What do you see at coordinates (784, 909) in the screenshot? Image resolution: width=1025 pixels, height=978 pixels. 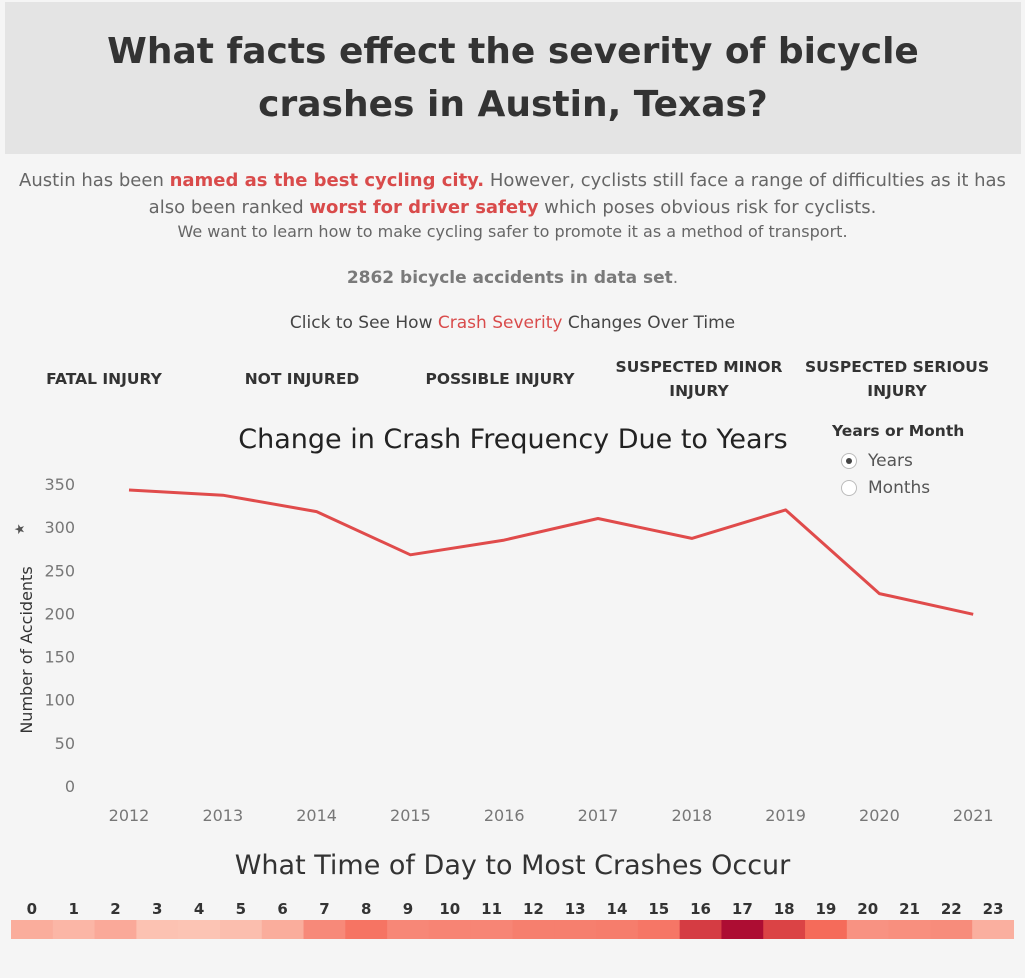 I see `hour-label: 18` at bounding box center [784, 909].